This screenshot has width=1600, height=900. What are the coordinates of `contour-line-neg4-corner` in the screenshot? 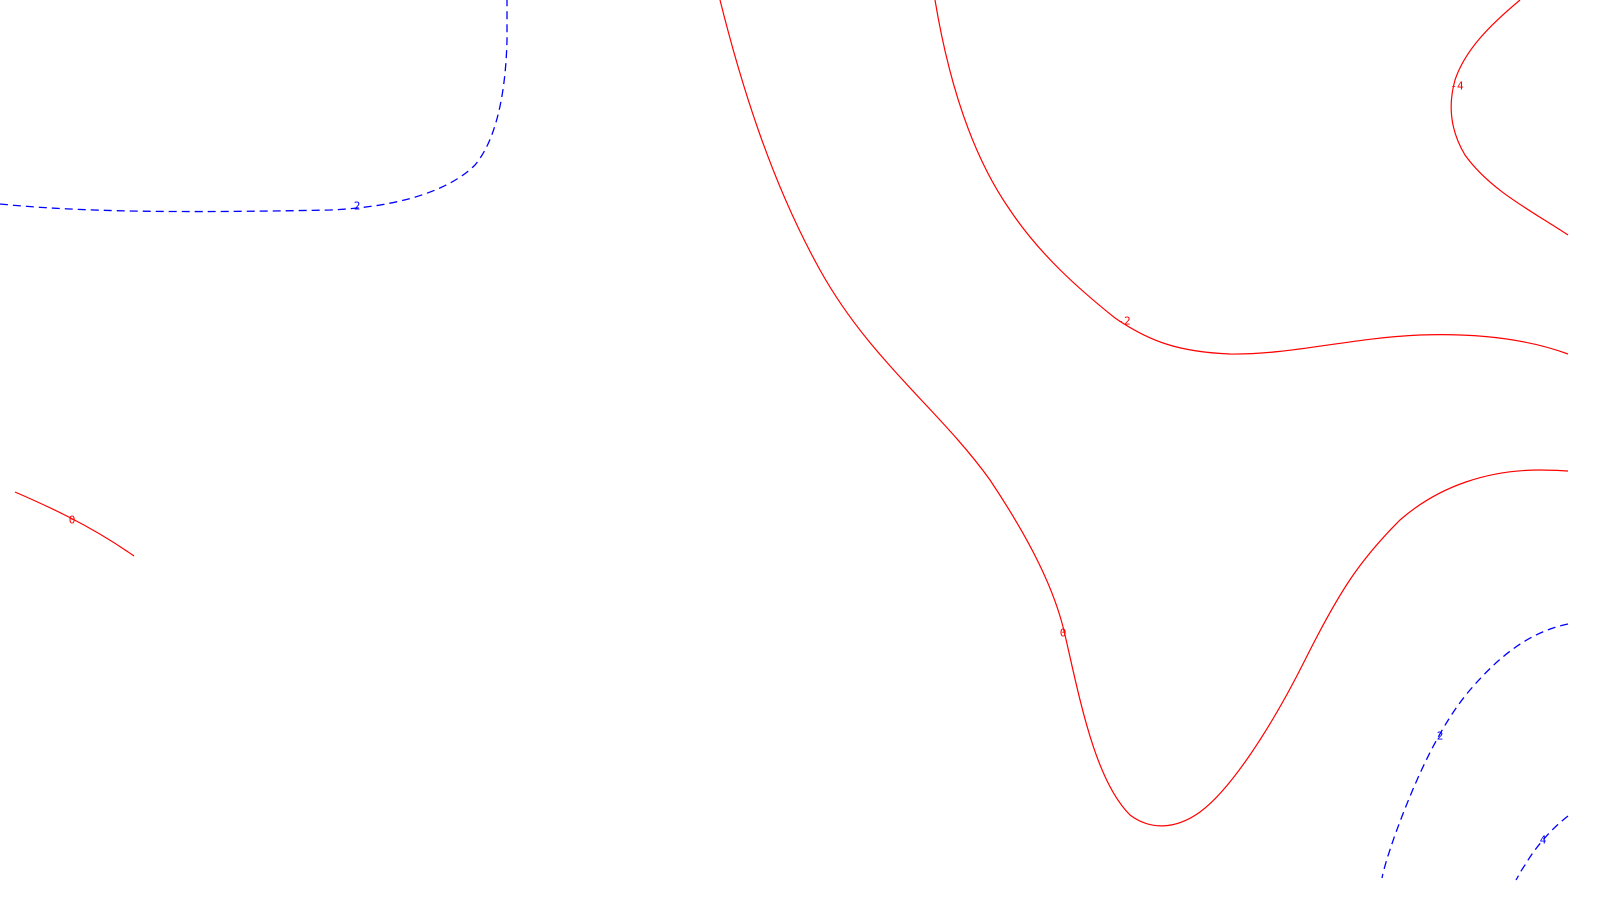 It's located at (1509, 118).